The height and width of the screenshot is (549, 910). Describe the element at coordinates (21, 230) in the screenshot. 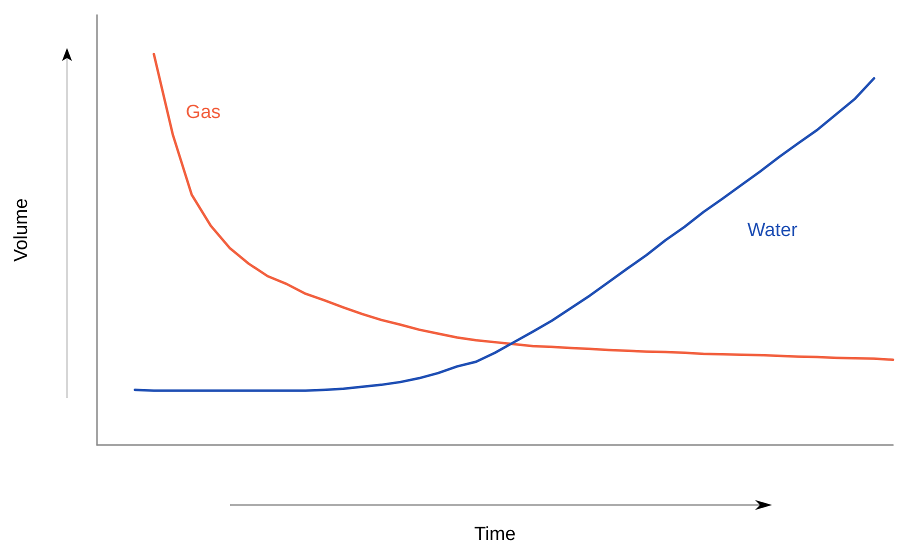

I see `y-axis-title: Volume` at that location.